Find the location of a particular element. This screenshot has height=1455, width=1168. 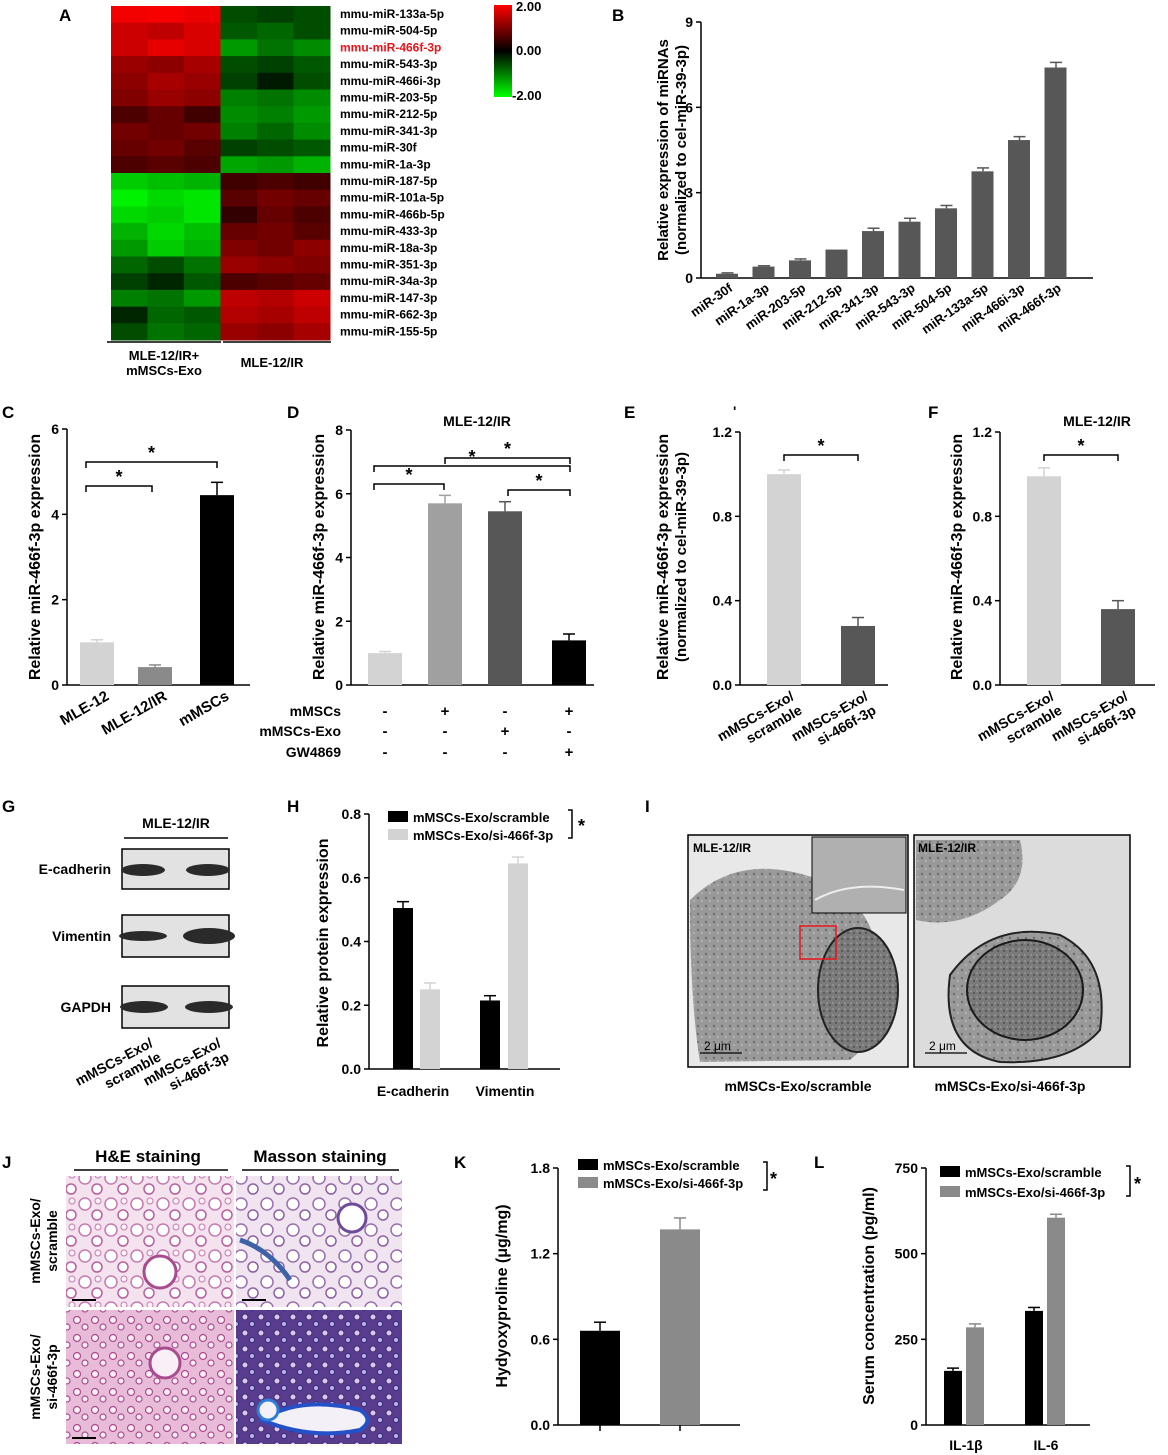

chart-d-condition-label: mMSCs is located at coordinates (316, 711).